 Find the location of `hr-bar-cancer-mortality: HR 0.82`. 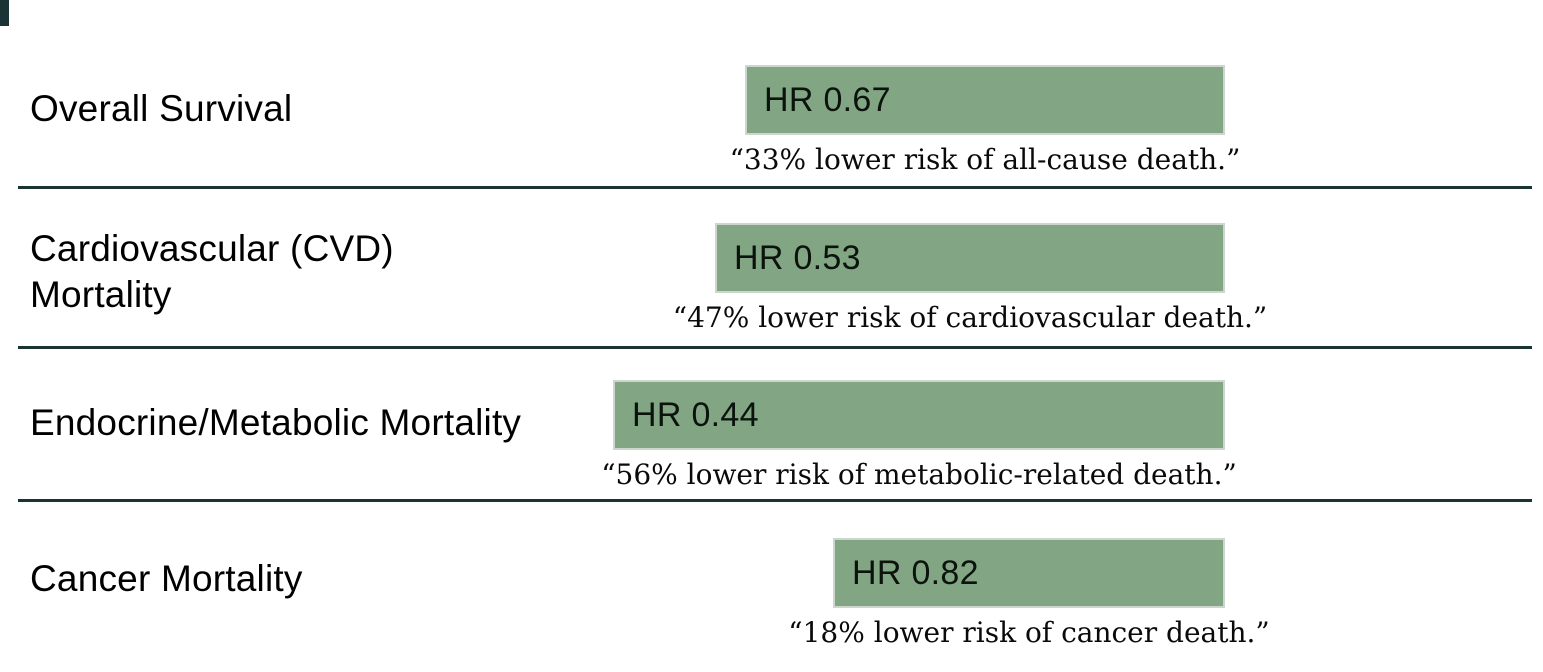

hr-bar-cancer-mortality: HR 0.82 is located at coordinates (1029, 573).